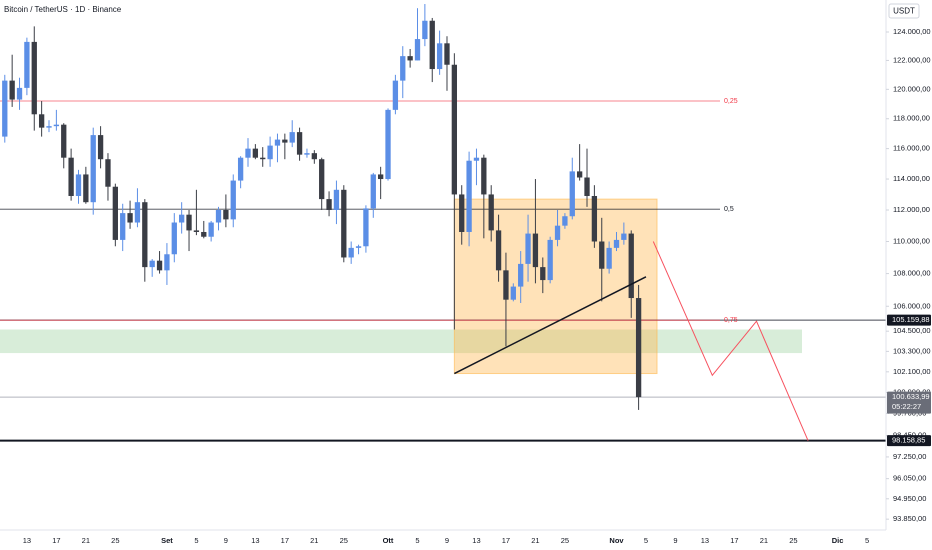 The image size is (932, 550). I want to click on x-tick-label: 17, so click(734, 540).